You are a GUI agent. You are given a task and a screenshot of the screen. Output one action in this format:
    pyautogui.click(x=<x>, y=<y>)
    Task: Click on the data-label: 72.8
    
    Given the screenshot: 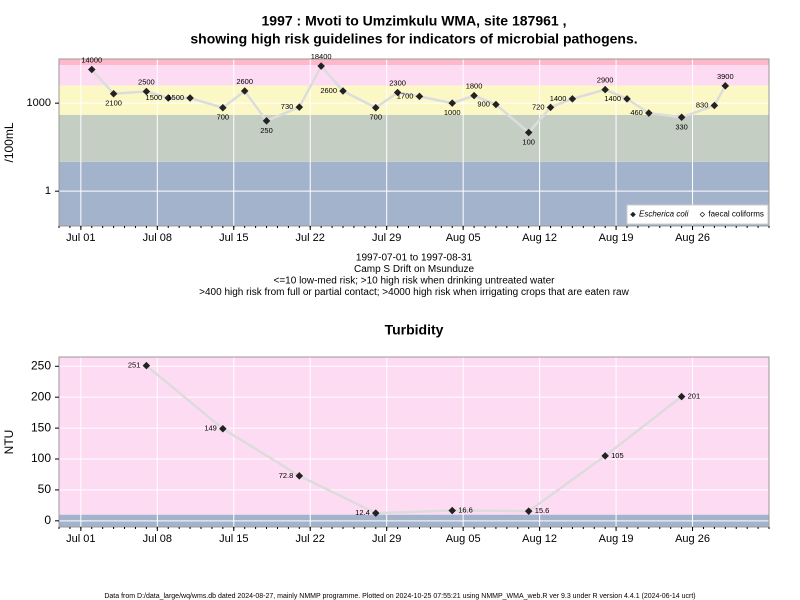 What is the action you would take?
    pyautogui.click(x=286, y=475)
    